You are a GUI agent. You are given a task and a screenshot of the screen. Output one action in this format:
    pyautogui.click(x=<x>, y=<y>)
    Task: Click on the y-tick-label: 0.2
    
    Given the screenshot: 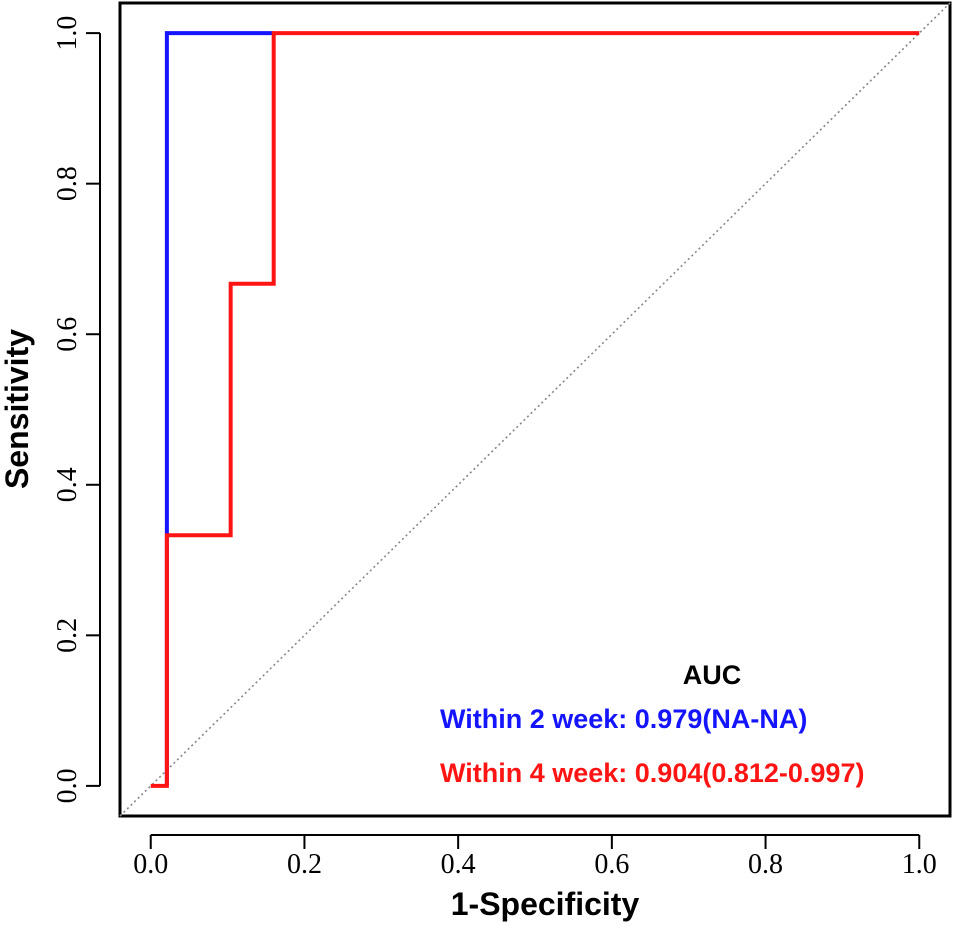 What is the action you would take?
    pyautogui.click(x=67, y=635)
    